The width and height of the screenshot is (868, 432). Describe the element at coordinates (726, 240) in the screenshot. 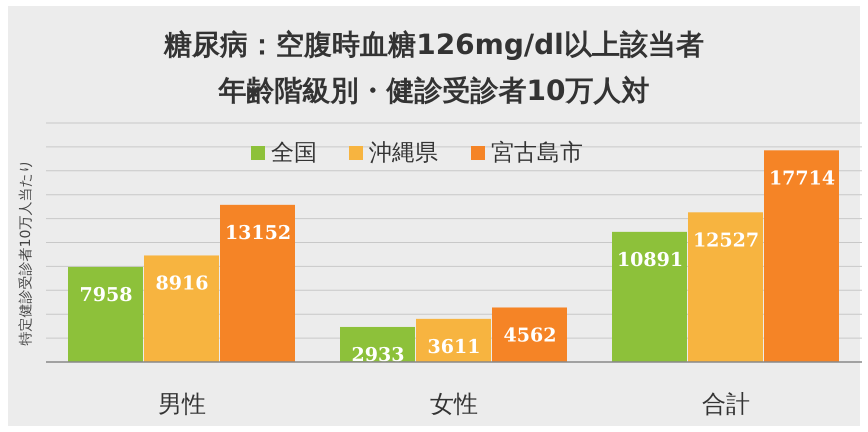

I see `data-label: 12527` at that location.